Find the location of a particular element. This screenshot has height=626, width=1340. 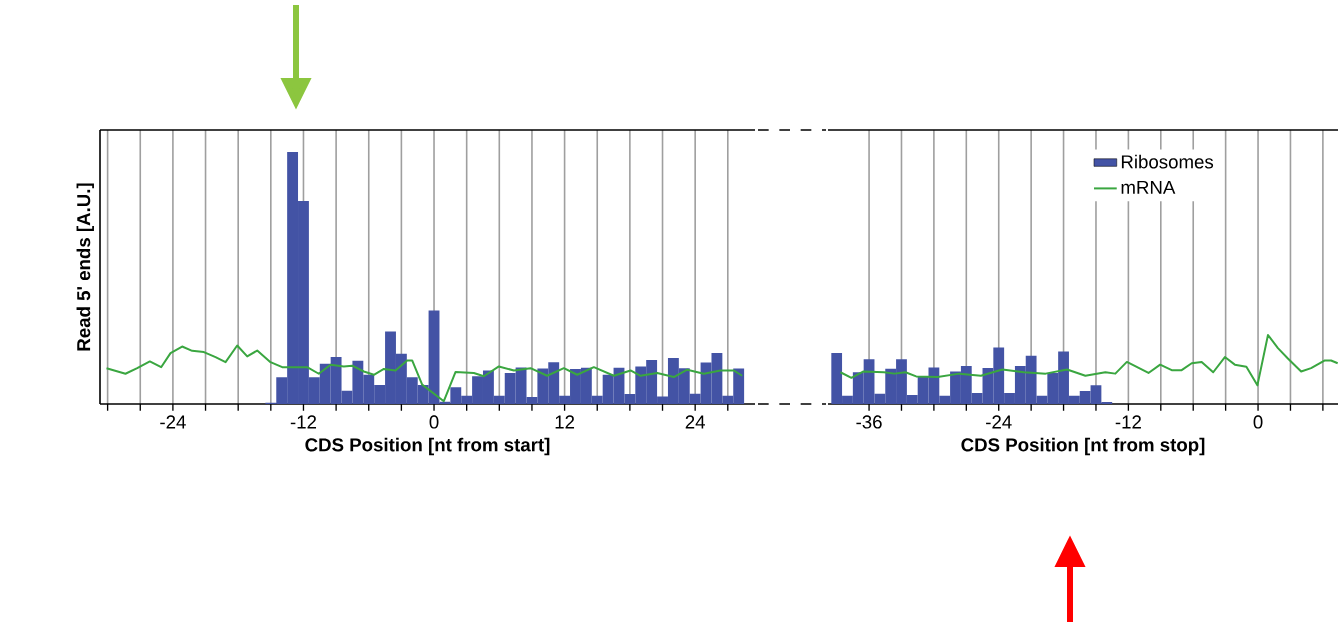

x-tick-label: -36 is located at coordinates (869, 422).